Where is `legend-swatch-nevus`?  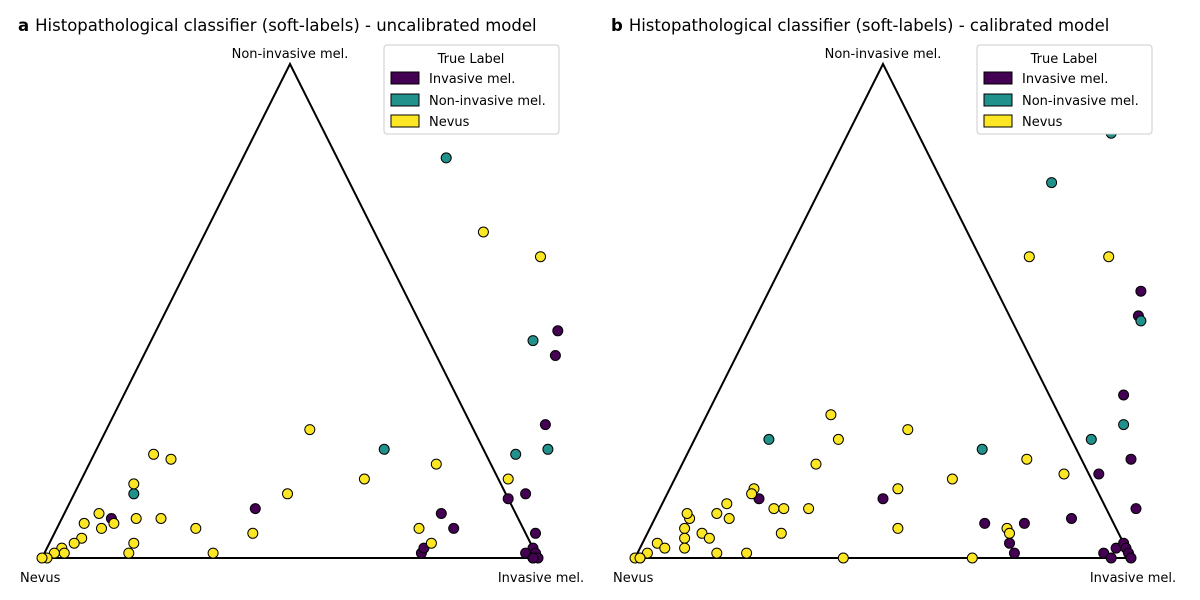
legend-swatch-nevus is located at coordinates (998, 121).